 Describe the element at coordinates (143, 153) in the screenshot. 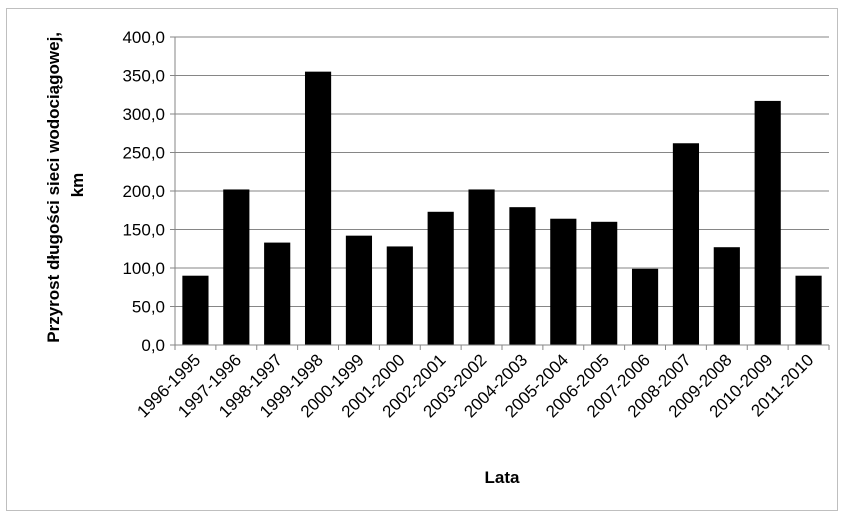

I see `y-tick-label: 250,0` at that location.